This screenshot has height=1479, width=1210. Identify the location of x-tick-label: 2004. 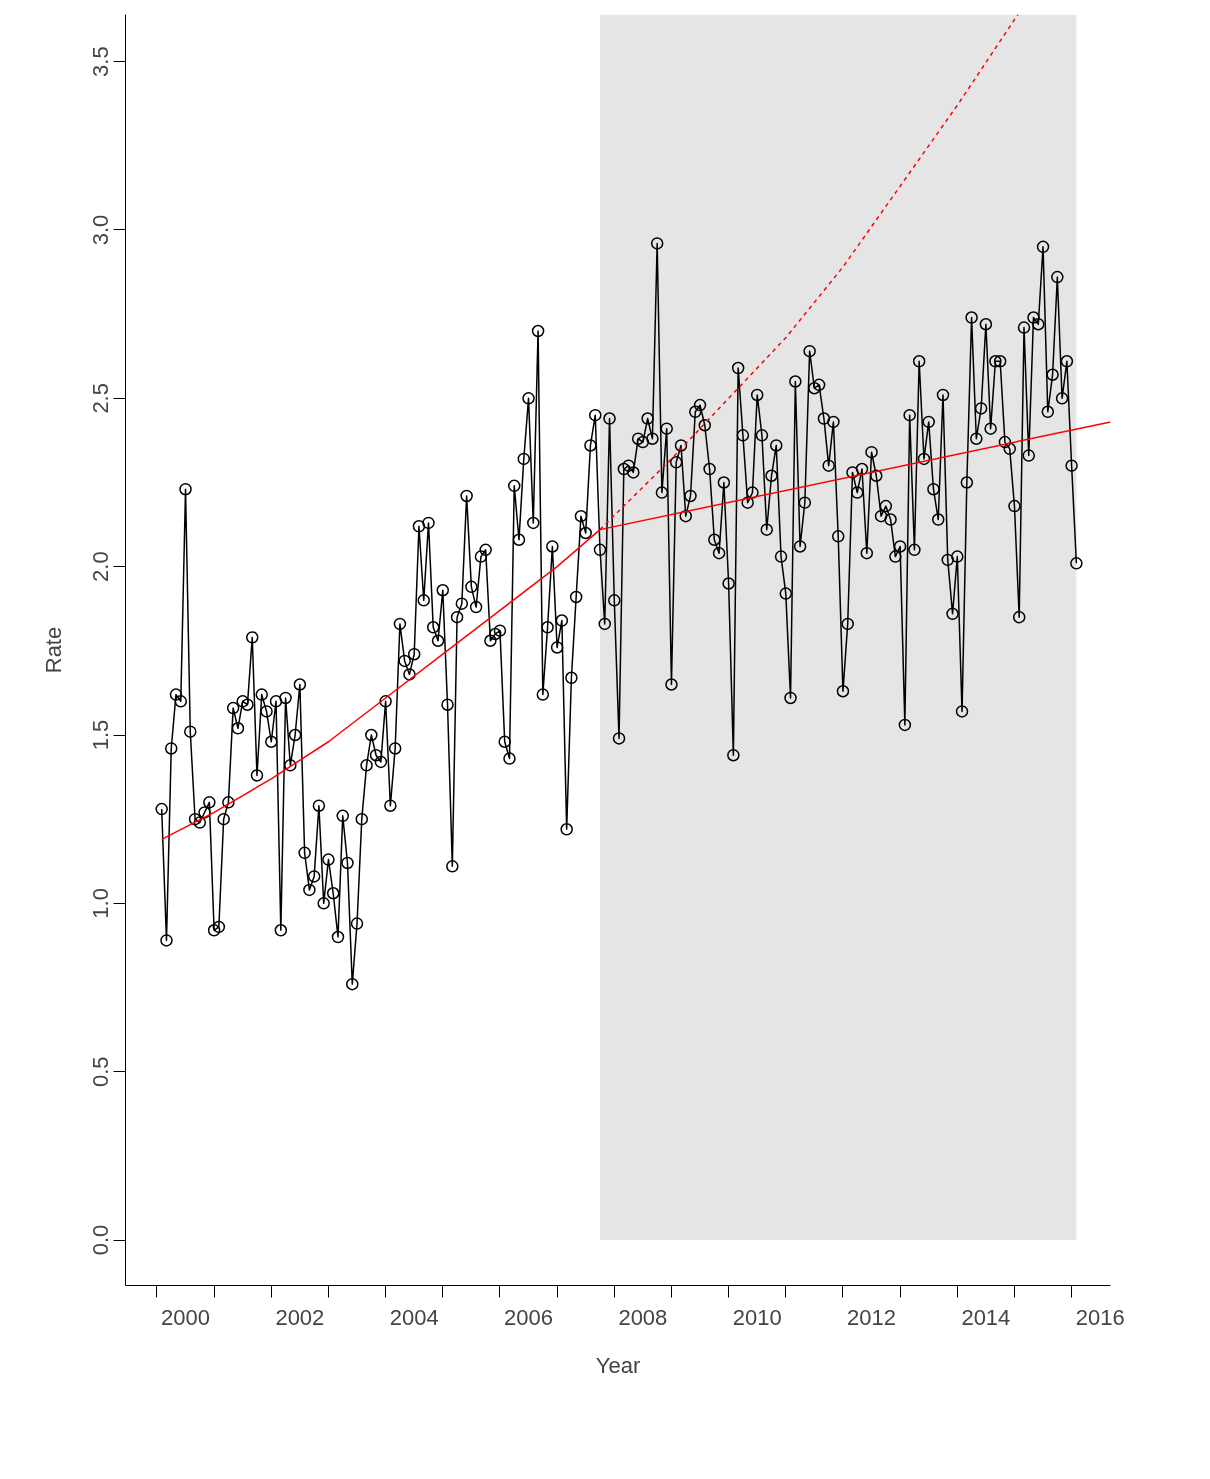
(414, 1317).